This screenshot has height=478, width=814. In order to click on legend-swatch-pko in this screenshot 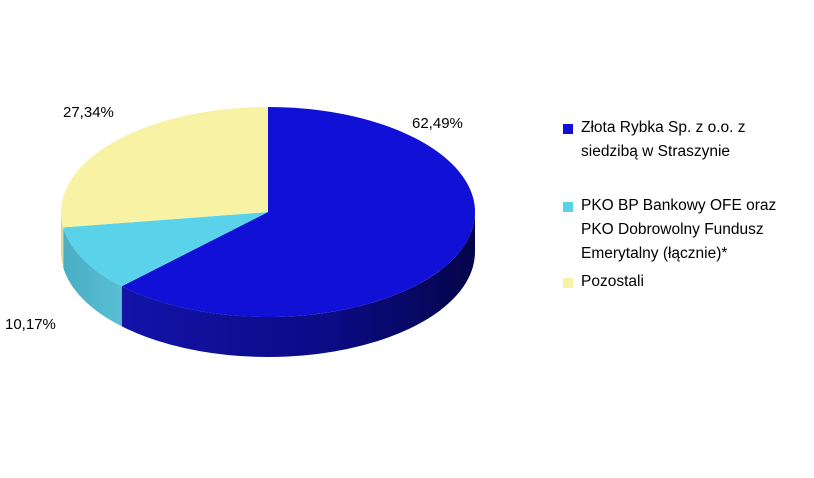, I will do `click(568, 207)`.